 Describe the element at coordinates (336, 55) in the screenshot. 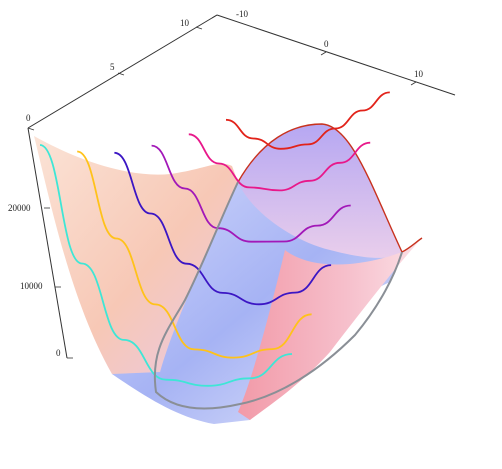

I see `x-axis-line` at that location.